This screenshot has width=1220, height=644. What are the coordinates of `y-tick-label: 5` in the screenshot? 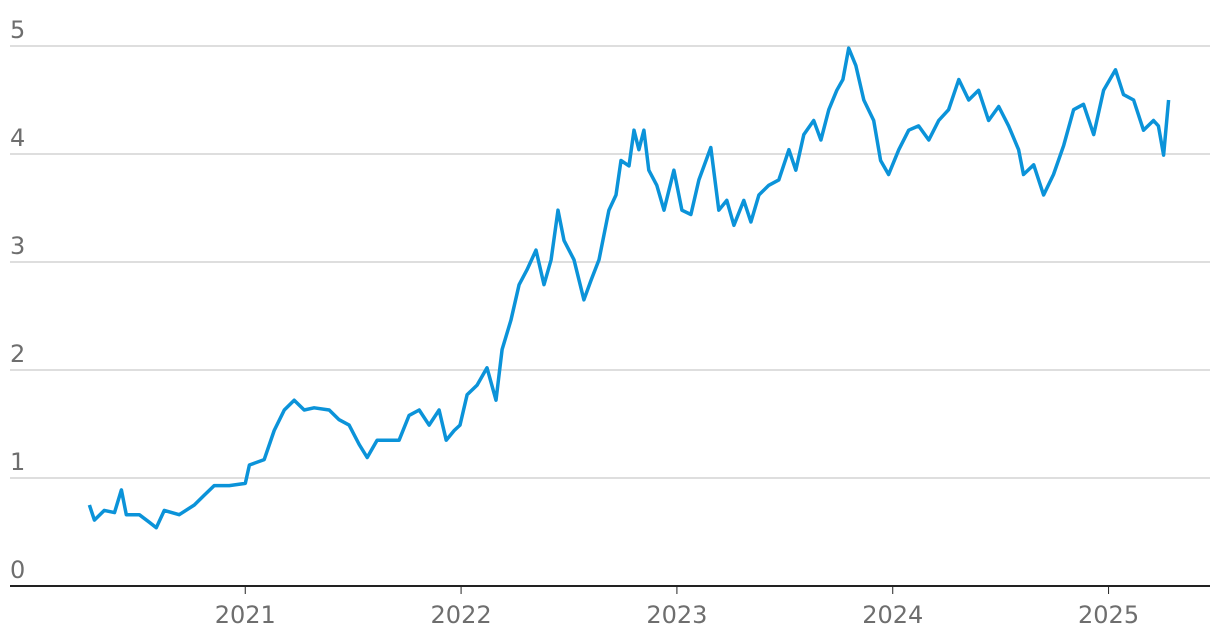 It's located at (17, 30).